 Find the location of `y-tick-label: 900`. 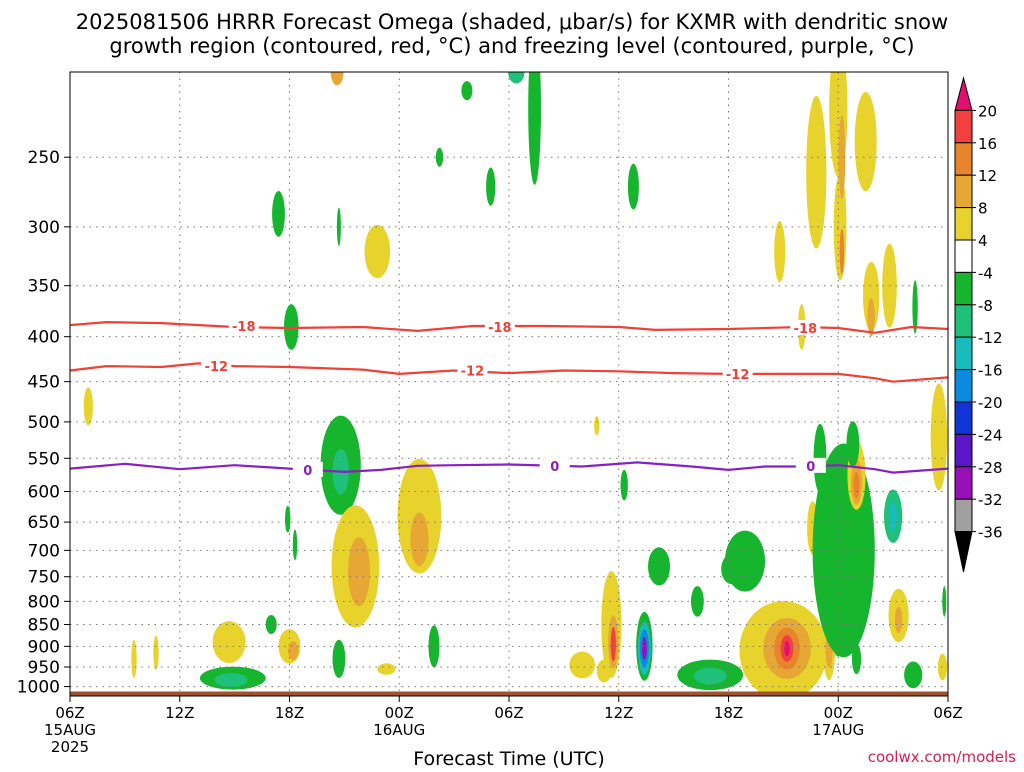

y-tick-label: 900 is located at coordinates (44, 647).